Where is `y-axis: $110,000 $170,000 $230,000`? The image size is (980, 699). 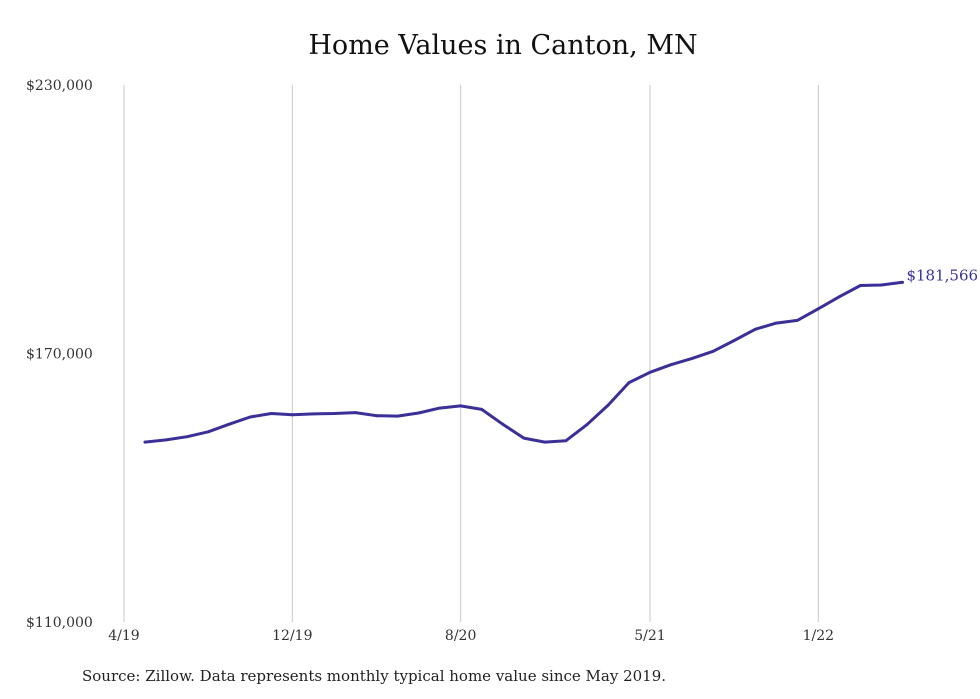
y-axis: $110,000 $170,000 $230,000 is located at coordinates (59, 354).